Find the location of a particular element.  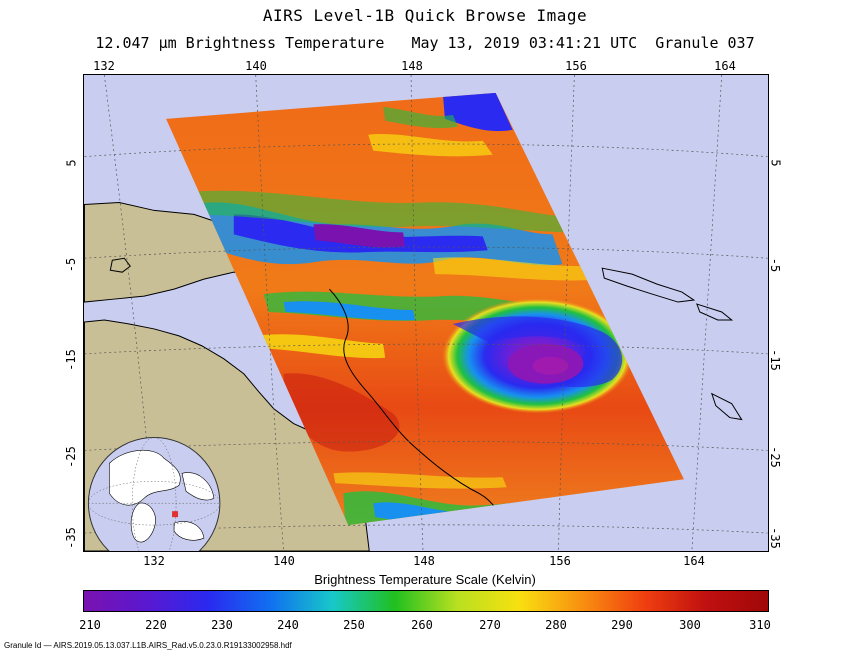

colorbar-label: 260 is located at coordinates (422, 625).